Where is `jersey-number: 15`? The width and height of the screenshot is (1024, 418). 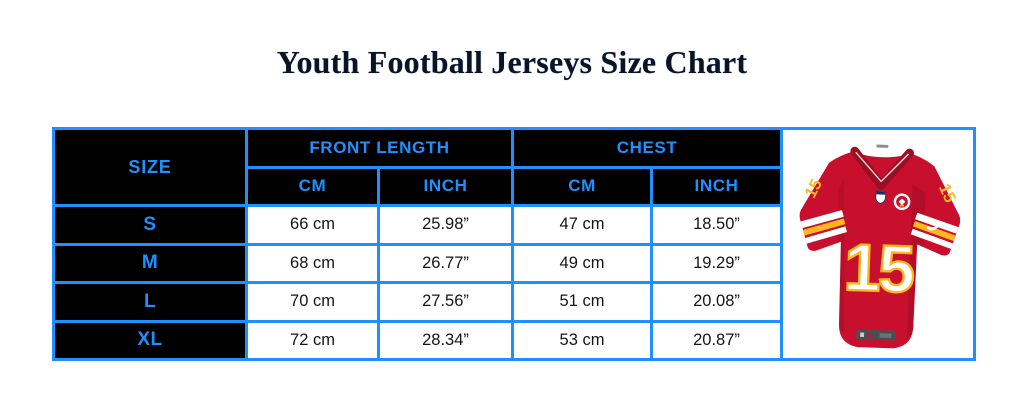
jersey-number: 15 is located at coordinates (878, 269).